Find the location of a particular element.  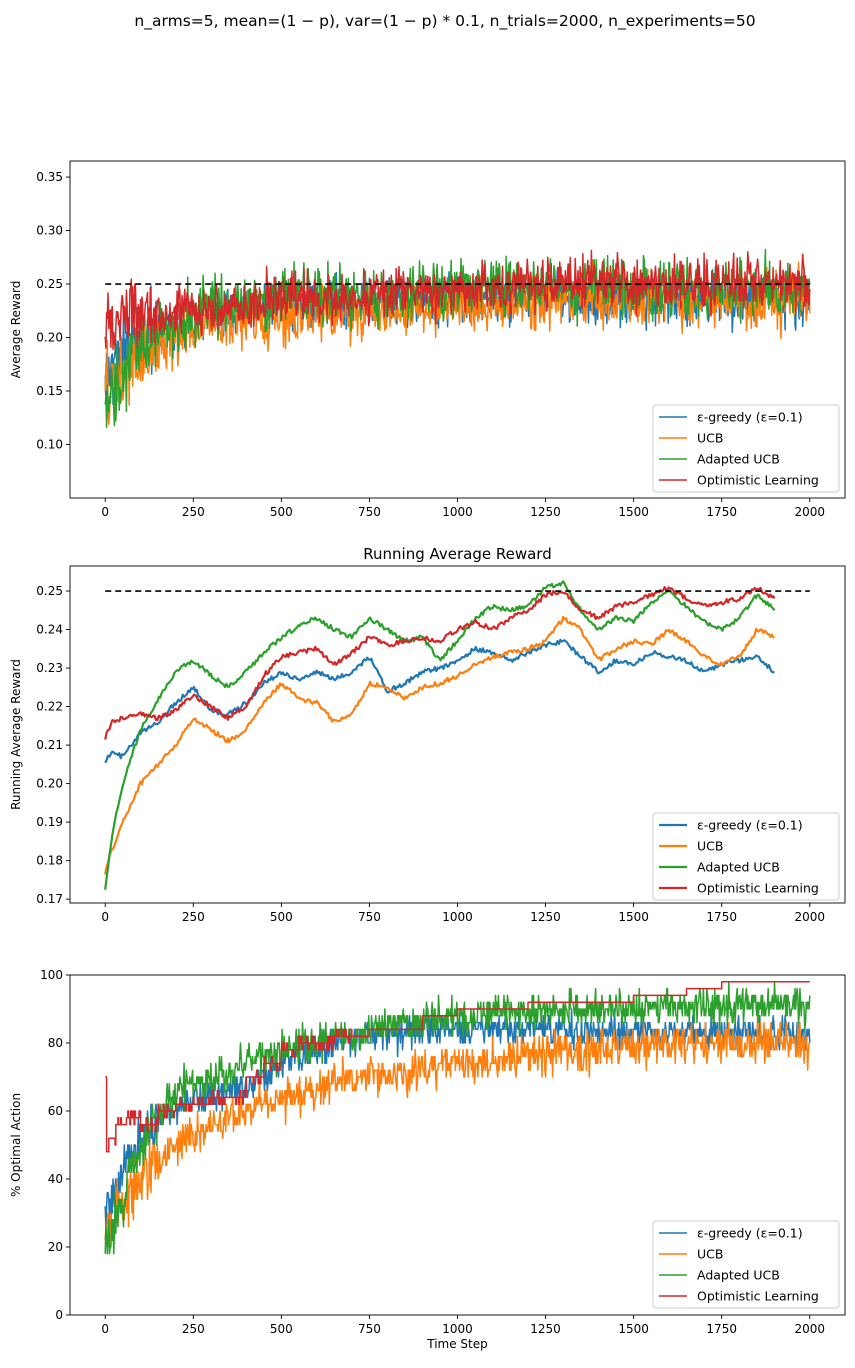

y-axis-label: Average Reward is located at coordinates (16, 330).